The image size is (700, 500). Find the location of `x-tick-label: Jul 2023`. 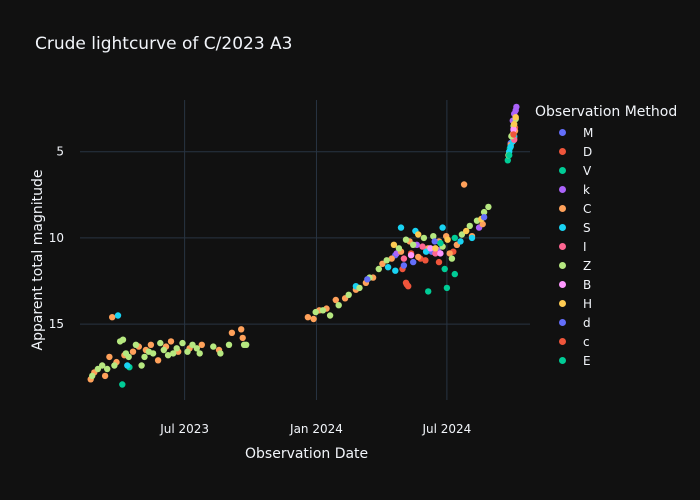

x-tick-label: Jul 2023 is located at coordinates (184, 429).